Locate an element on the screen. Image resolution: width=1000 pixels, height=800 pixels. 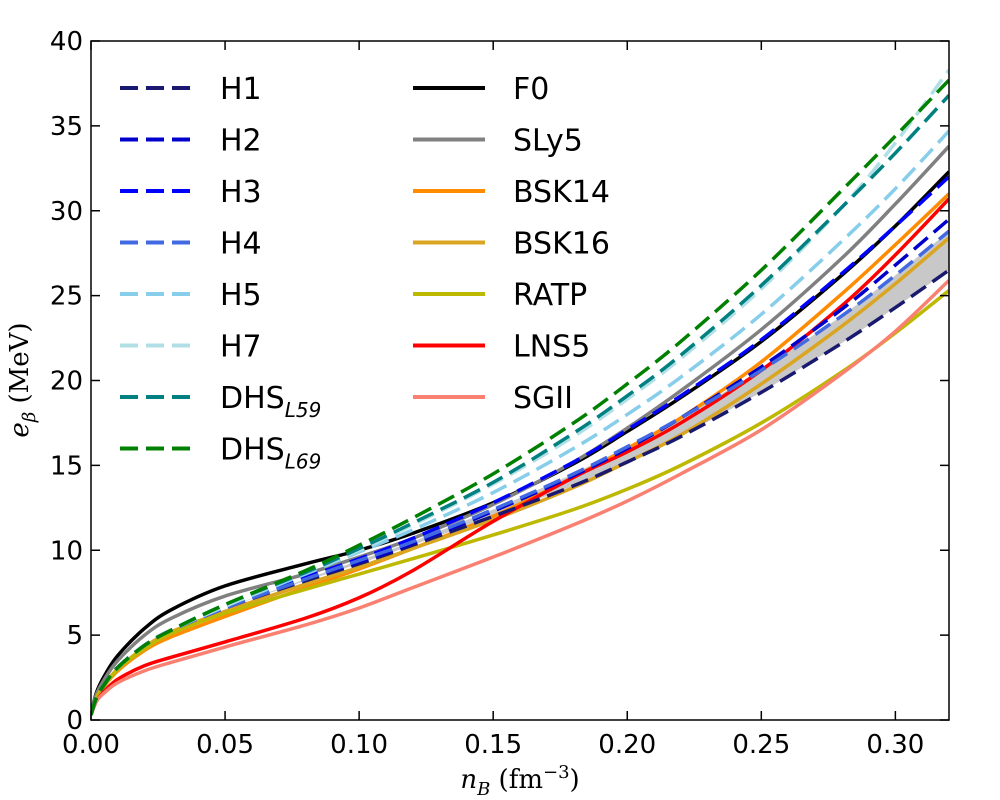
legend-label: RATP is located at coordinates (550, 295).